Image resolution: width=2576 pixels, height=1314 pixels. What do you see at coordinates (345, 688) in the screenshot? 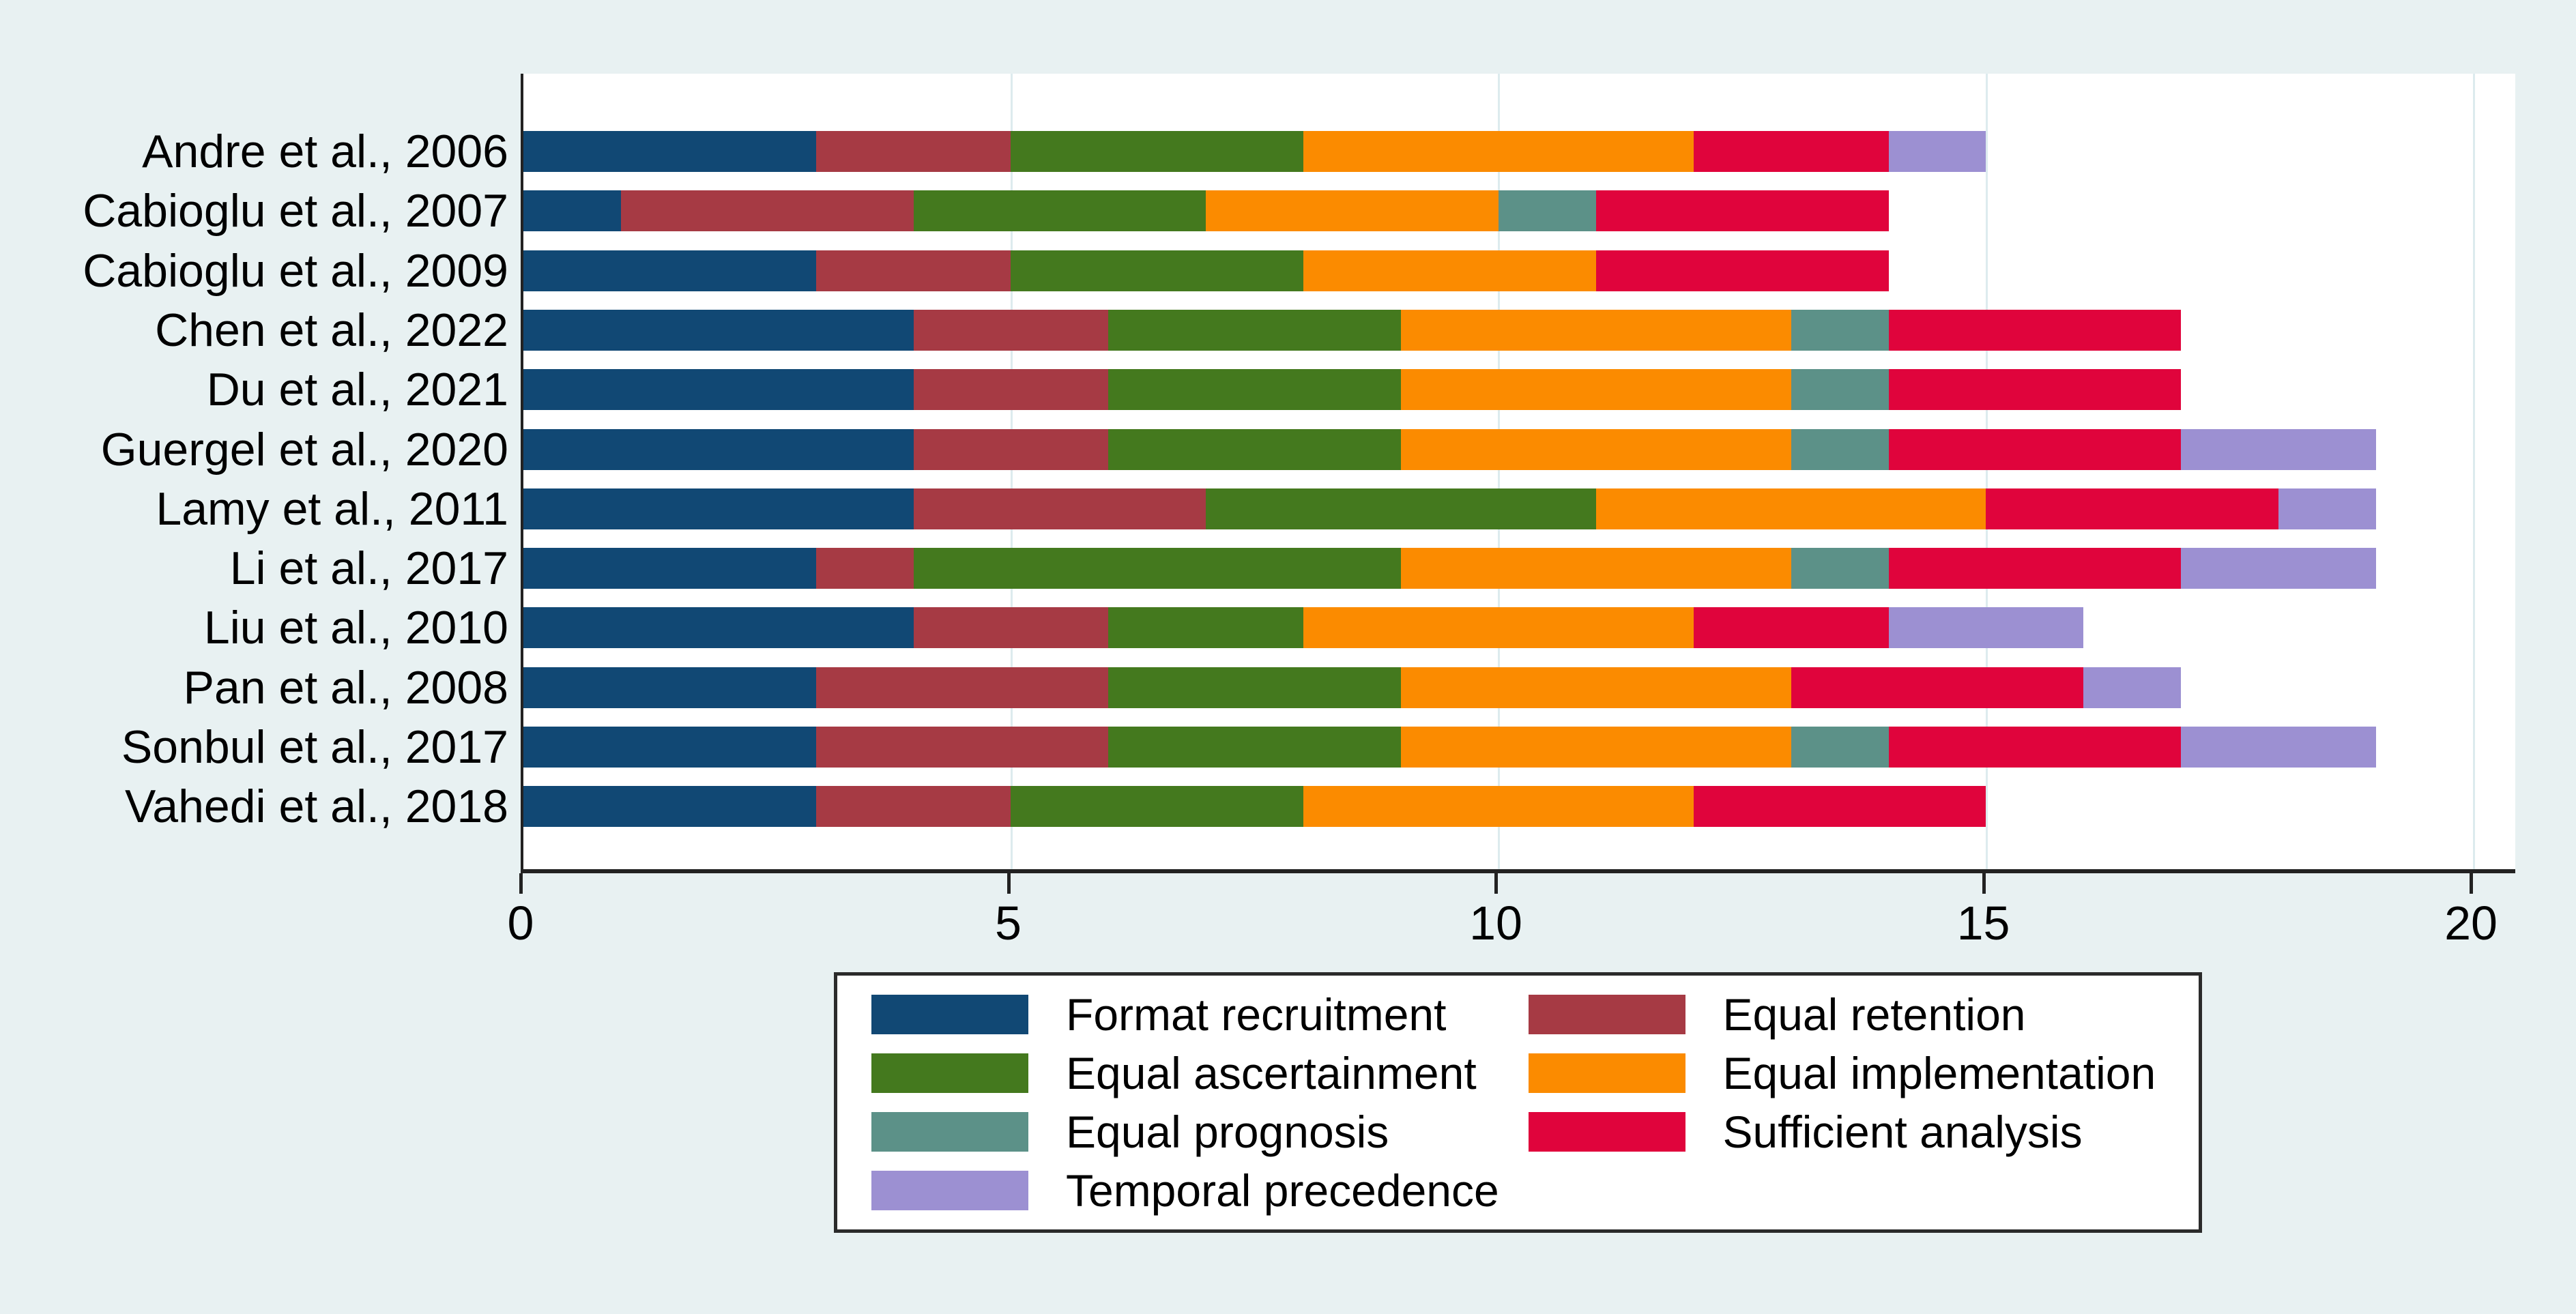
I see `category-label: Pan et al., 2008` at bounding box center [345, 688].